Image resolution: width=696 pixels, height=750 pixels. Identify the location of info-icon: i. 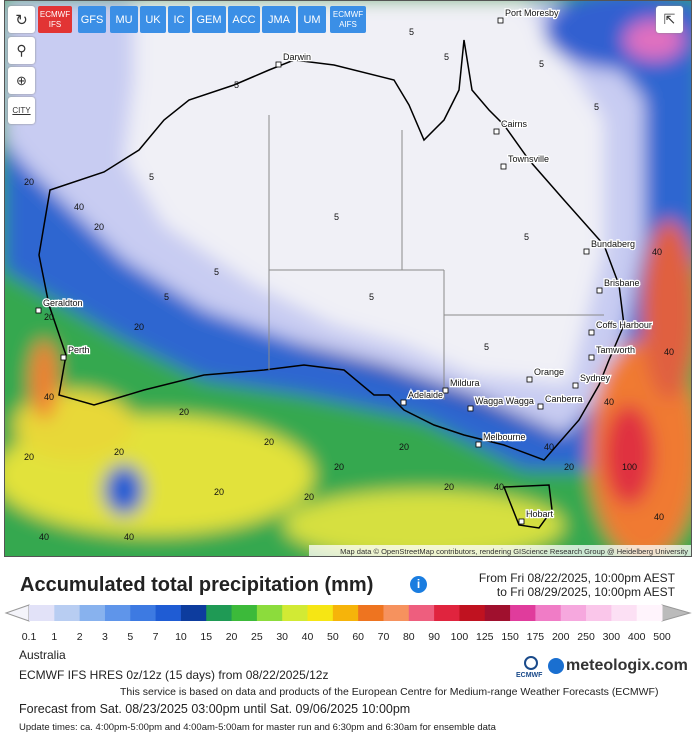
(418, 584).